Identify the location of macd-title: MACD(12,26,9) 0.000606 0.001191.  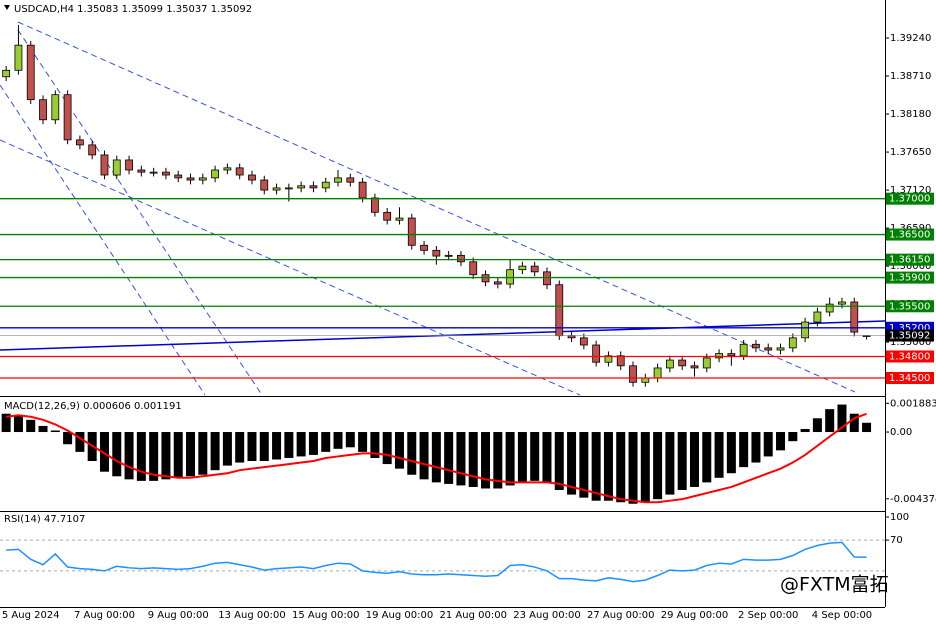
(93, 406).